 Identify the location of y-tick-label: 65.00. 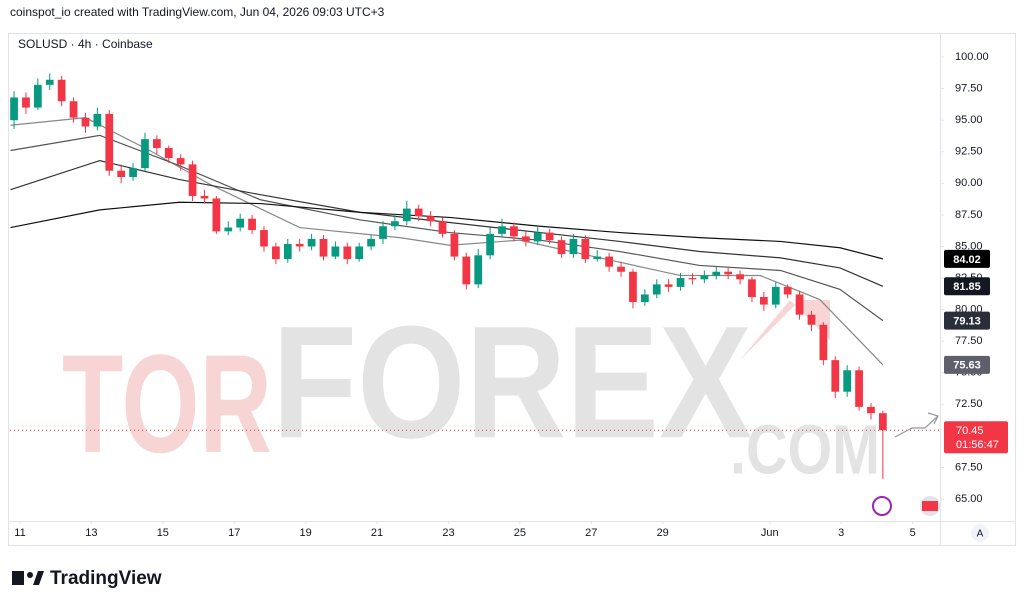
(969, 499).